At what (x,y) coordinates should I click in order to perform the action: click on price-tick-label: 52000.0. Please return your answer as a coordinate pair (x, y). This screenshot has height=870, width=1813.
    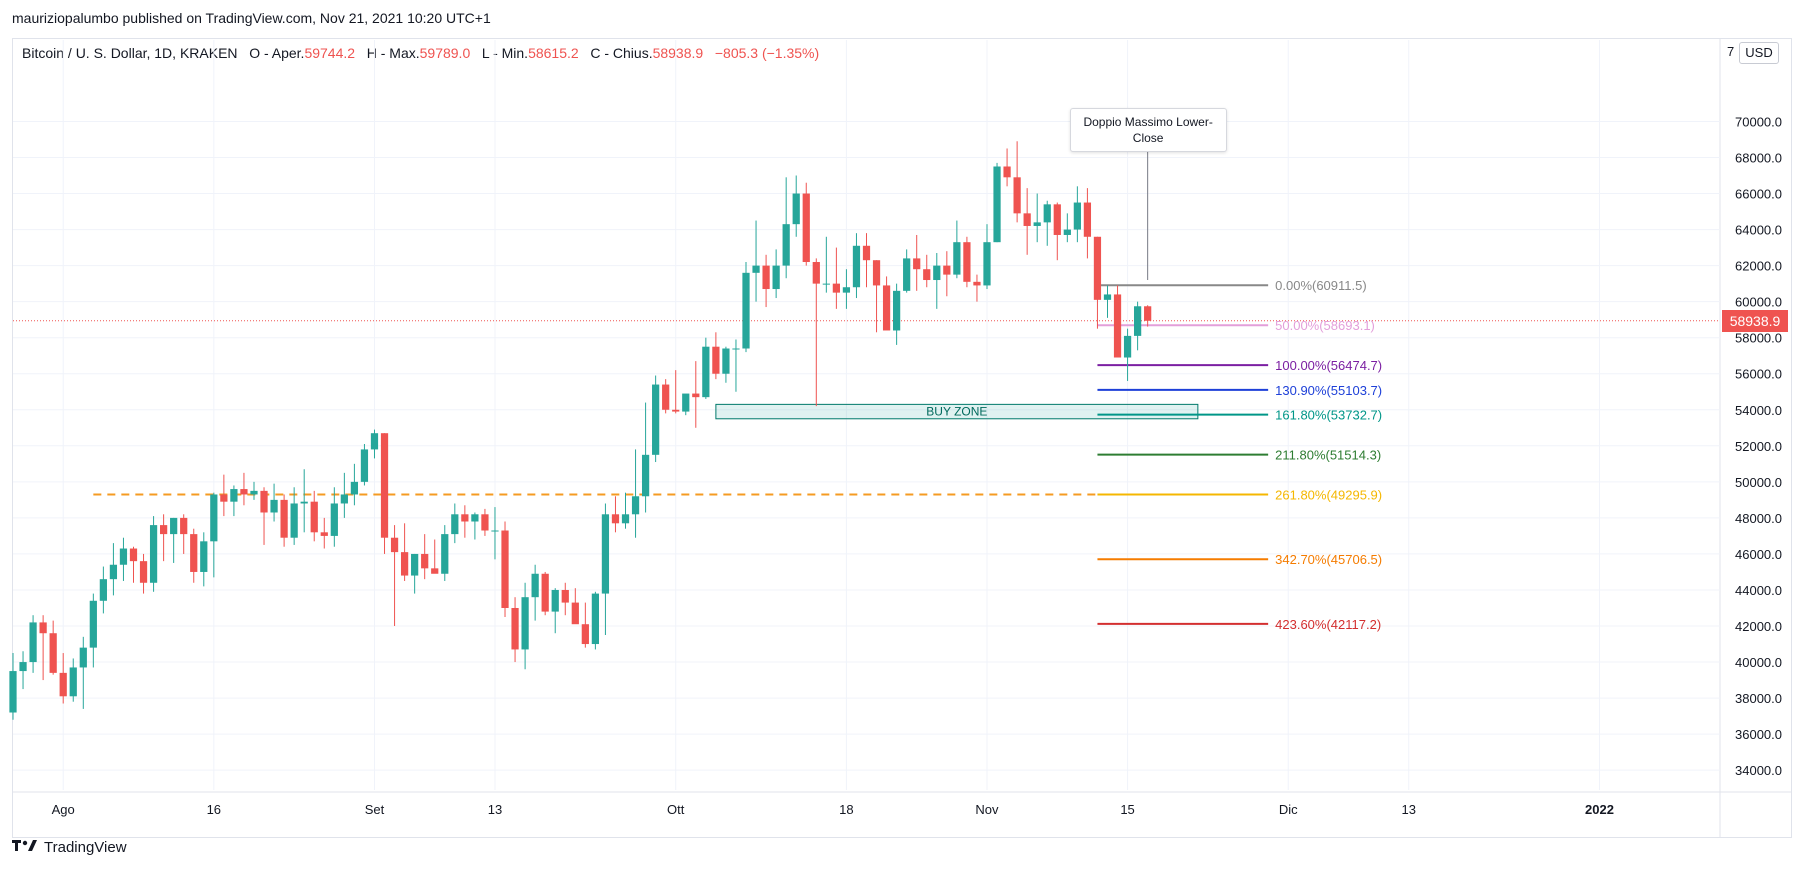
    Looking at the image, I should click on (1758, 446).